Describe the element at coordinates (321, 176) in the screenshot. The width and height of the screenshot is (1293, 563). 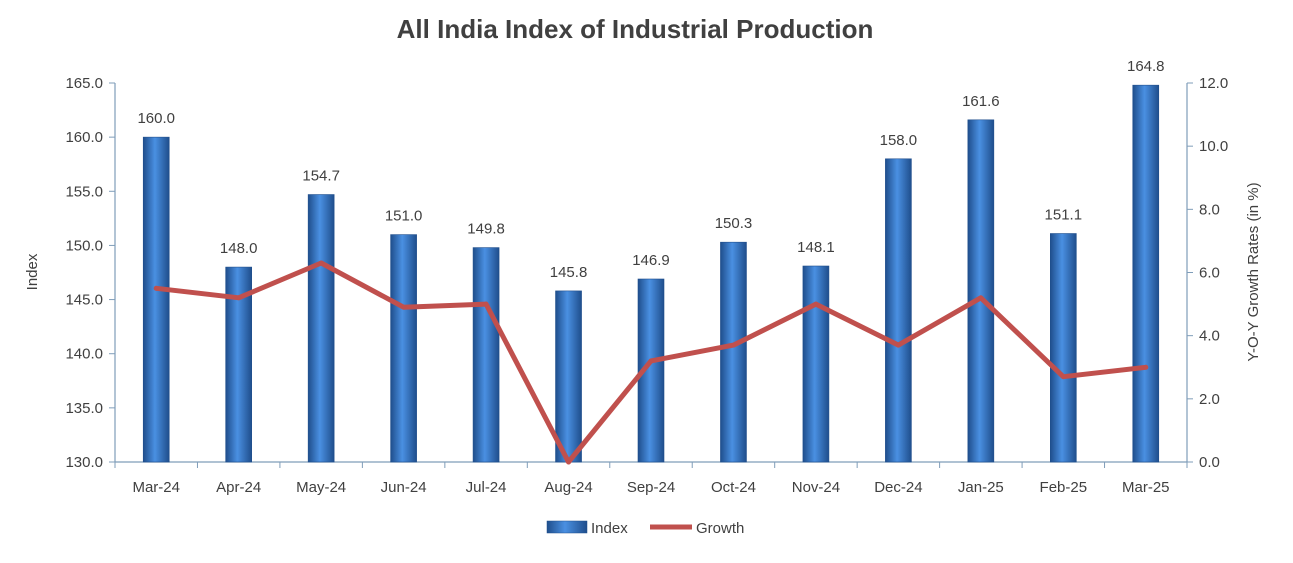
I see `data-label: 154.7` at that location.